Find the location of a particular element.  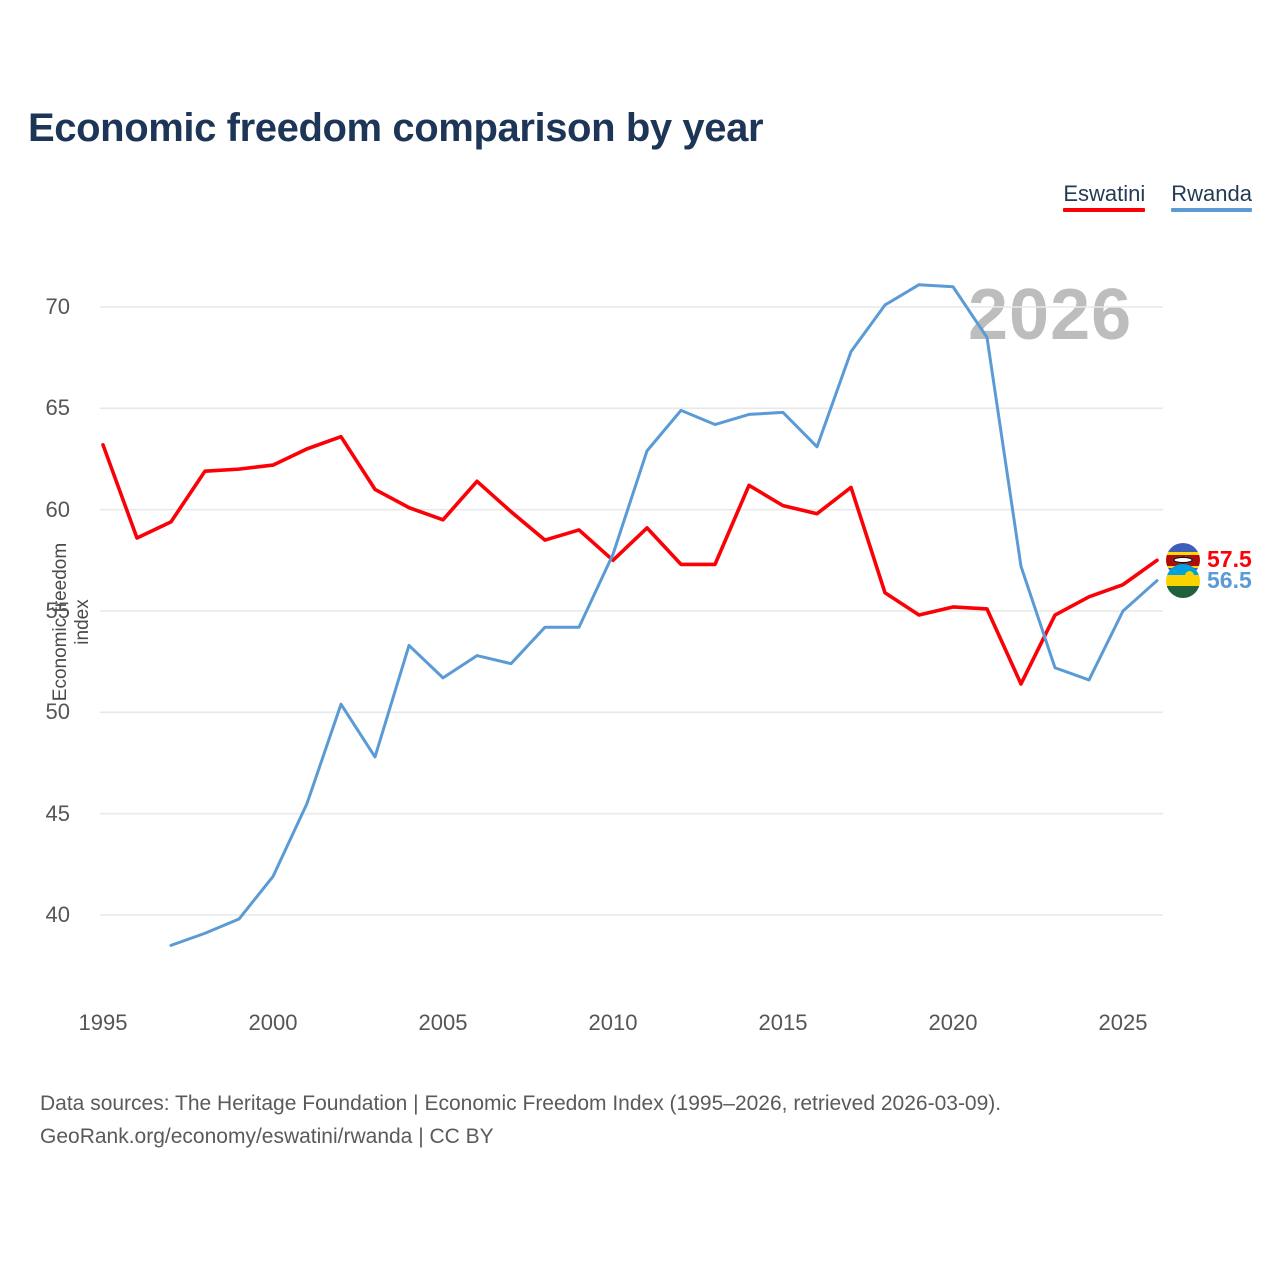

legend-item-rwanda: Rwanda is located at coordinates (1211, 197).